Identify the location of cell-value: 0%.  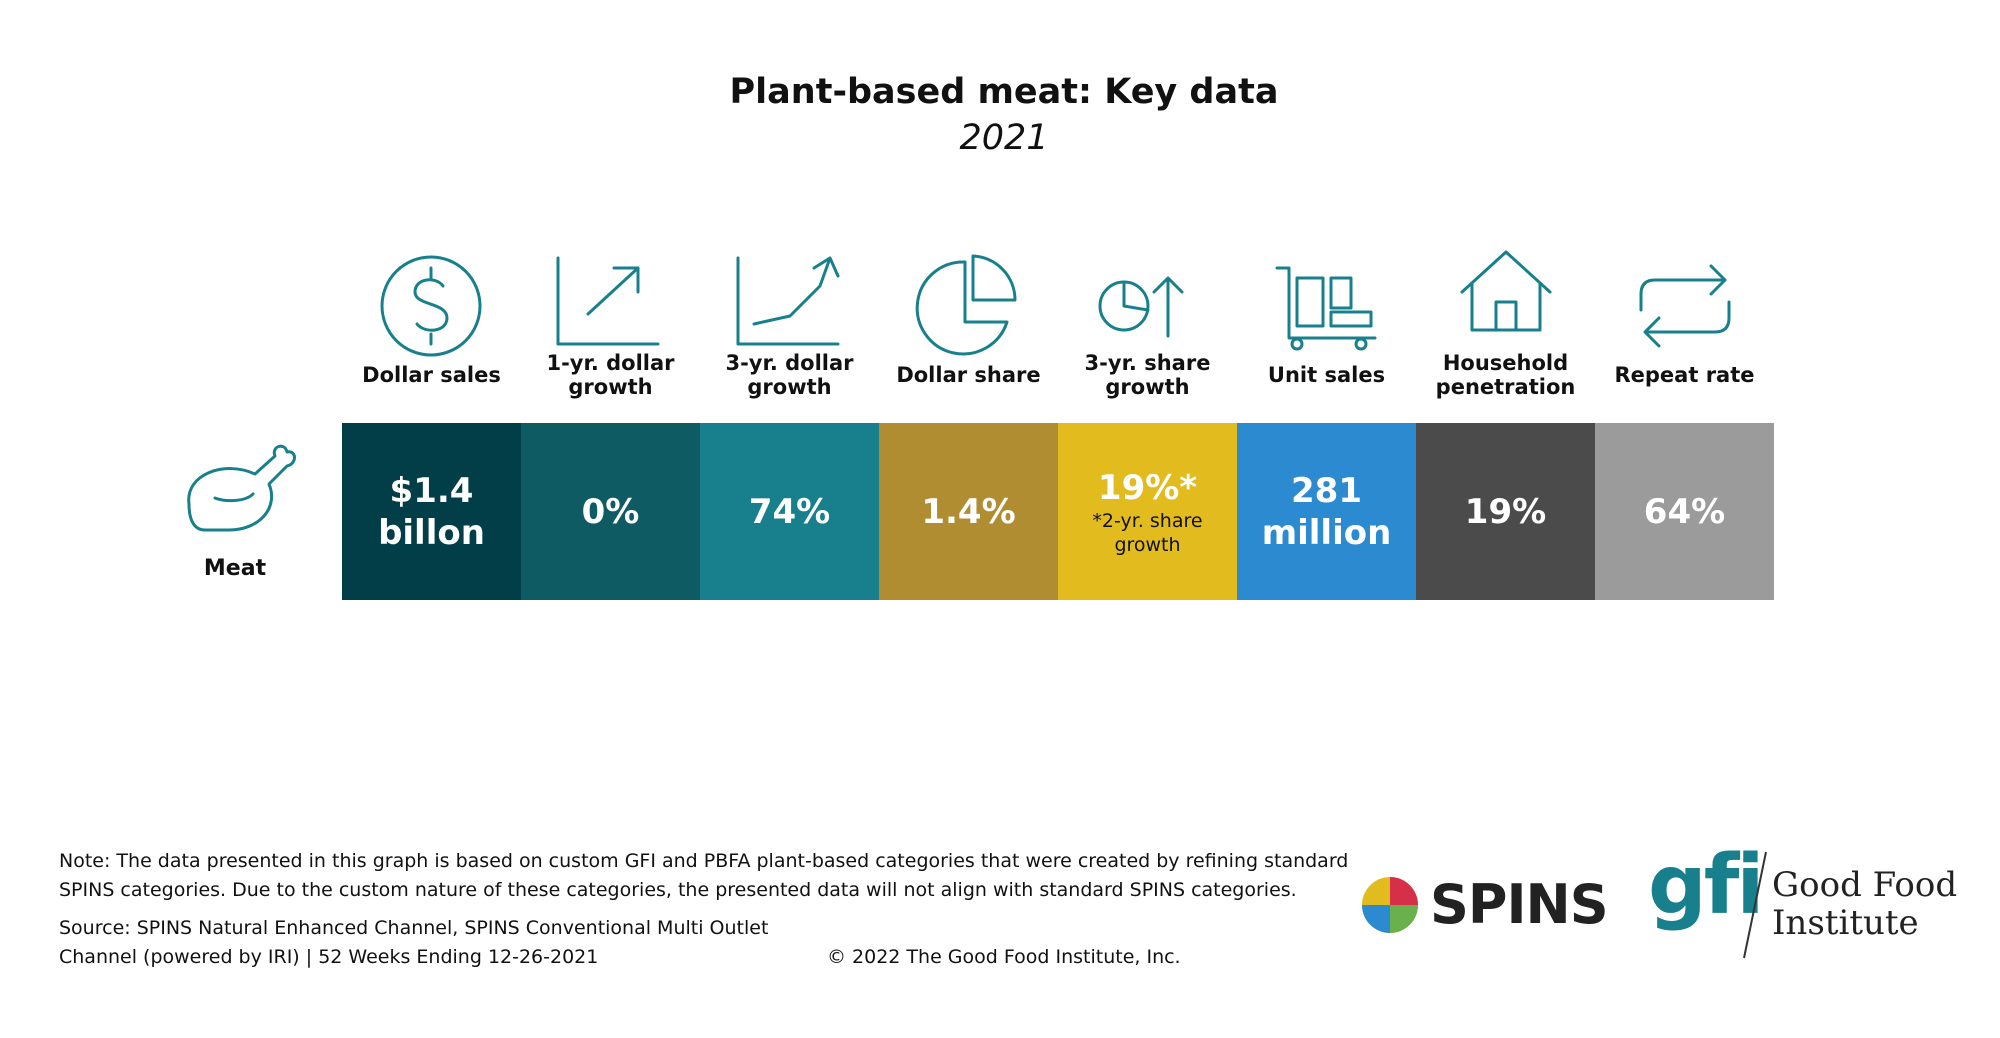
(610, 511).